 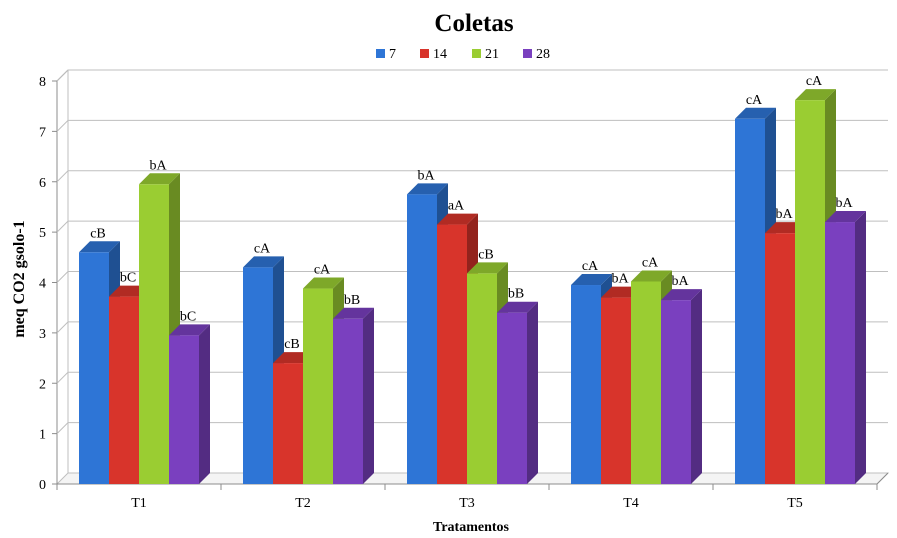 What do you see at coordinates (463, 54) in the screenshot?
I see `legend: 7 14 21 28` at bounding box center [463, 54].